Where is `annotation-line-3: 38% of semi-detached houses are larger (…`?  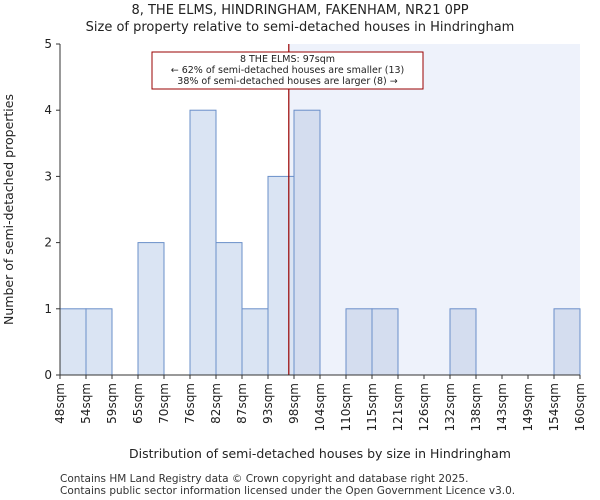
annotation-line-3: 38% of semi-detached houses are larger (… is located at coordinates (287, 81).